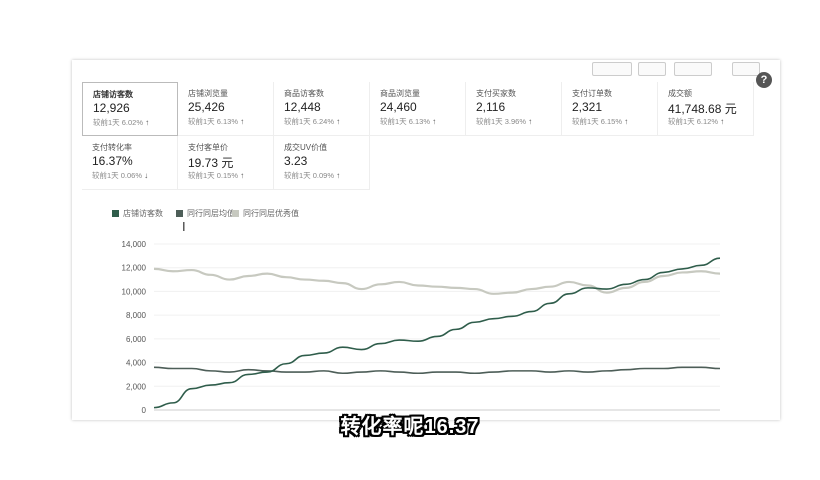  What do you see at coordinates (764, 80) in the screenshot?
I see `question-icon: ?` at bounding box center [764, 80].